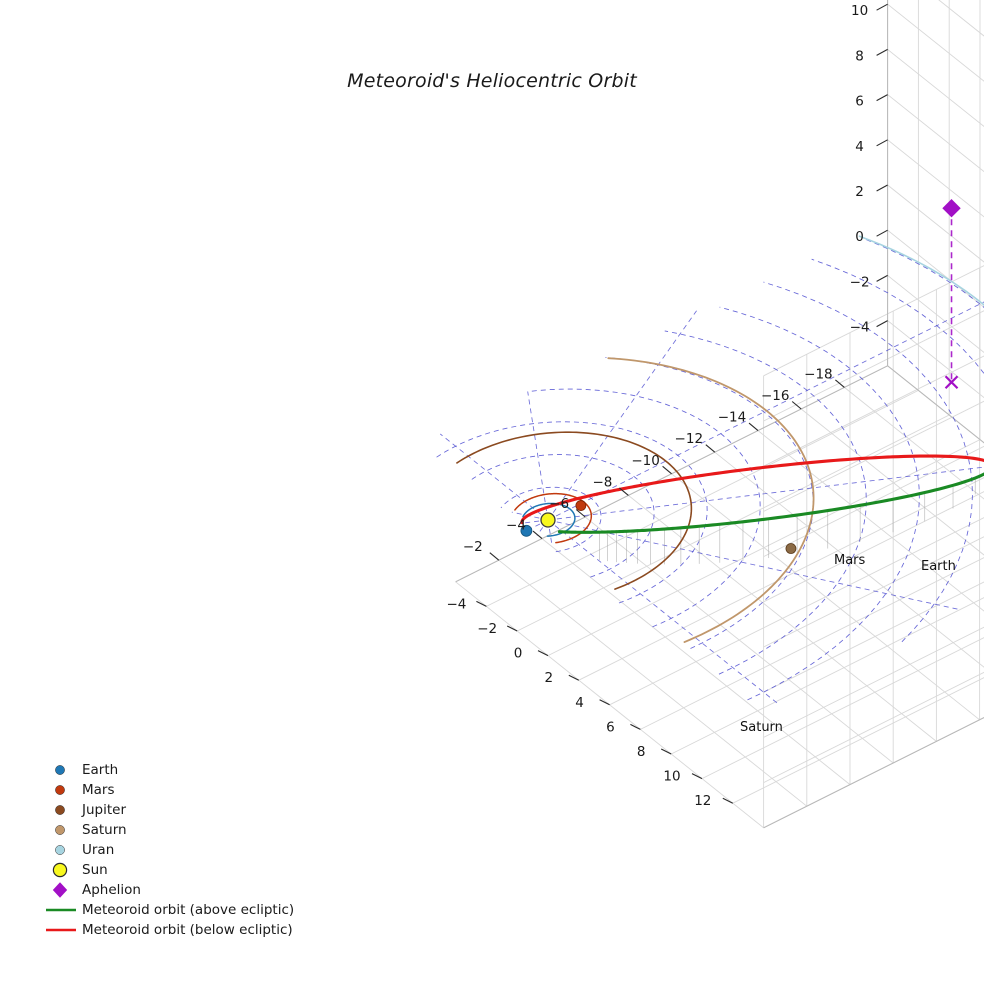 The width and height of the screenshot is (984, 984). What do you see at coordinates (775, 396) in the screenshot?
I see `tick-label: −16` at bounding box center [775, 396].